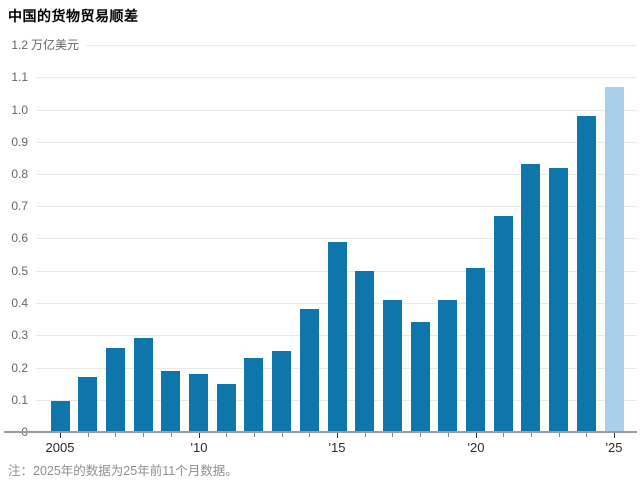 The width and height of the screenshot is (642, 483). I want to click on y-axis-unit-label: 万亿美元, so click(55, 45).